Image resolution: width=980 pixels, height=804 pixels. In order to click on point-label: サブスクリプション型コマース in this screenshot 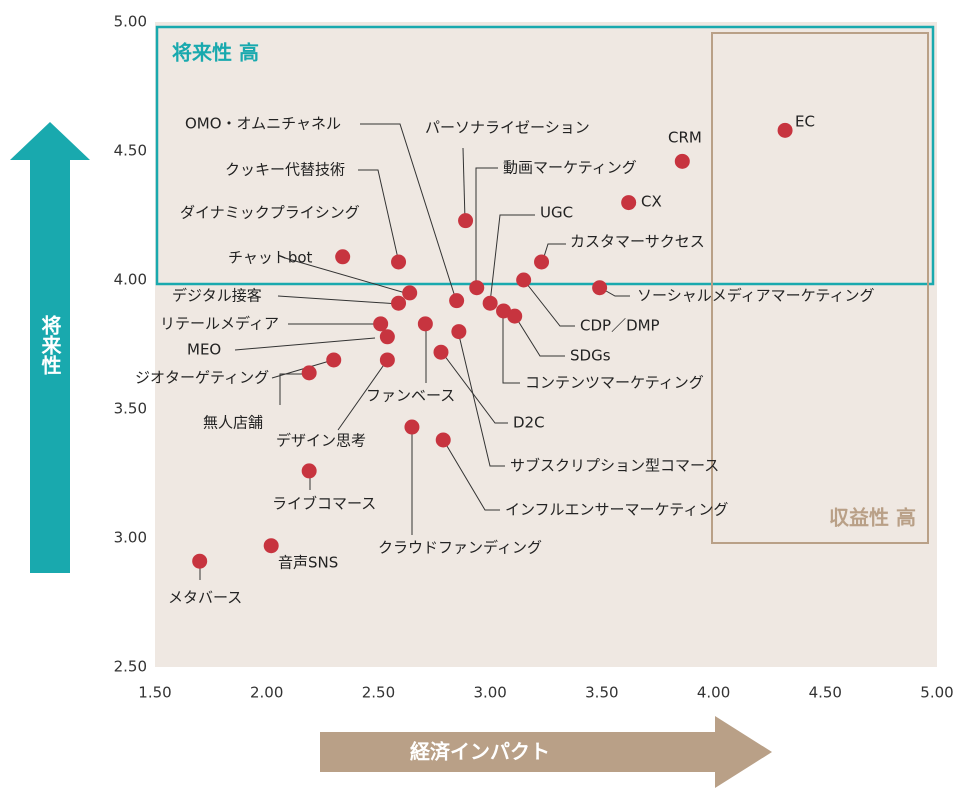, I will do `click(614, 466)`.